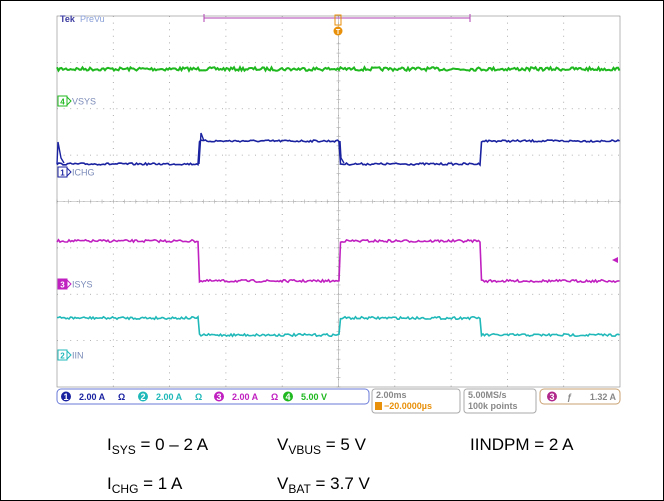 This screenshot has width=664, height=501. I want to click on caption-sub: BAT, so click(299, 489).